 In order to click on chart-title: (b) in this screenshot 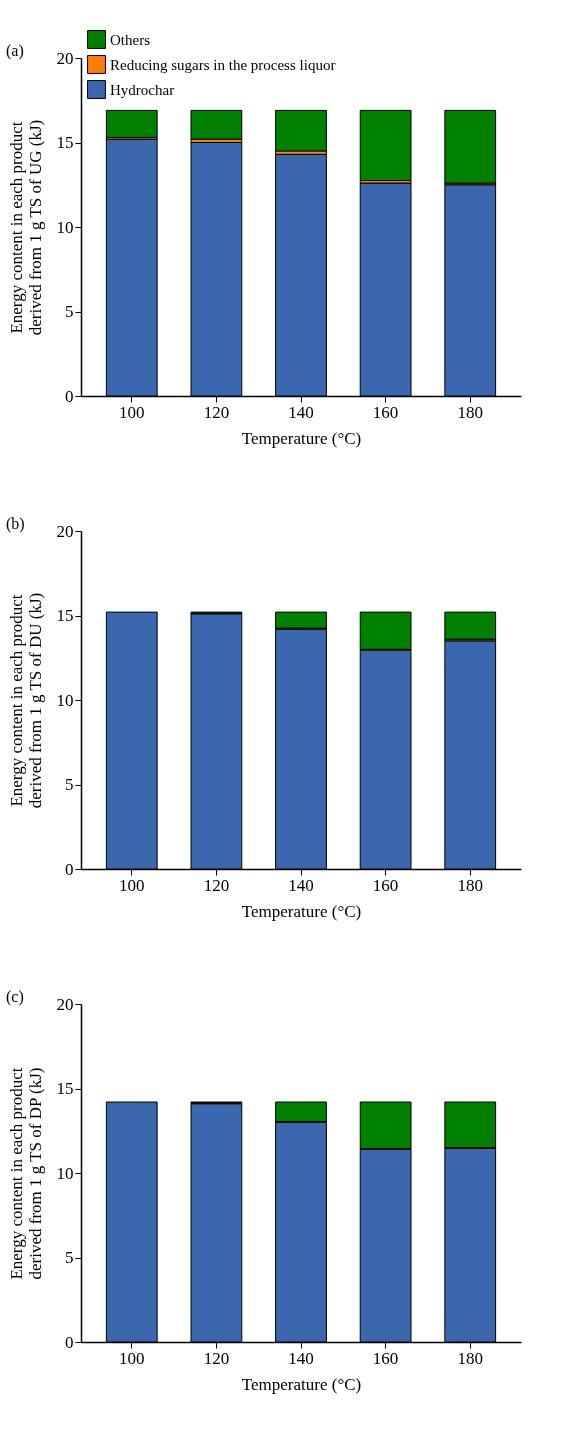, I will do `click(15, 524)`.